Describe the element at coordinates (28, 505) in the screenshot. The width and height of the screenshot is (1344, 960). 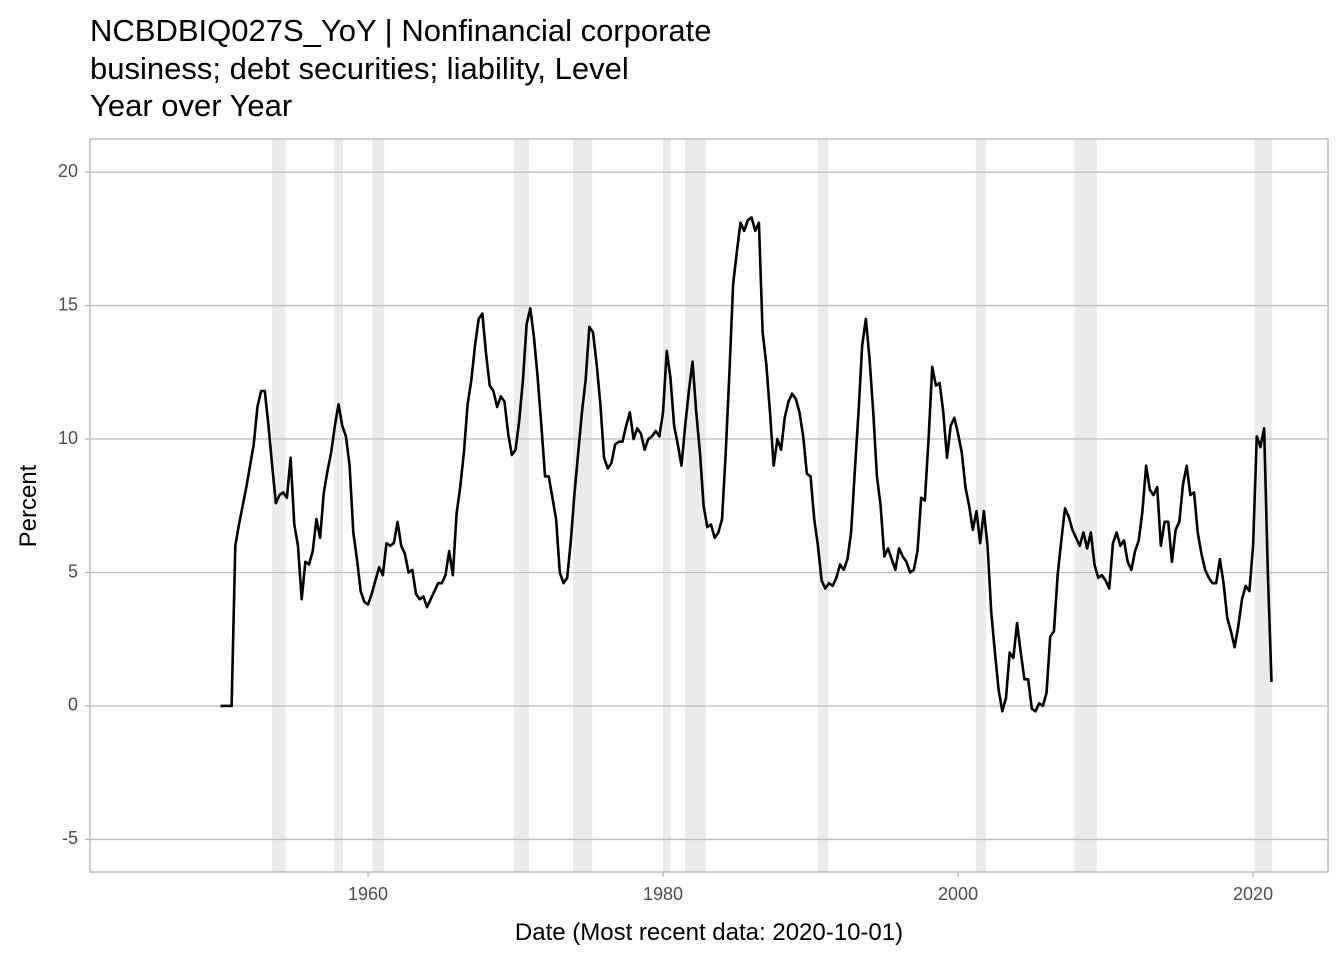
I see `y-axis-title: Percent` at that location.